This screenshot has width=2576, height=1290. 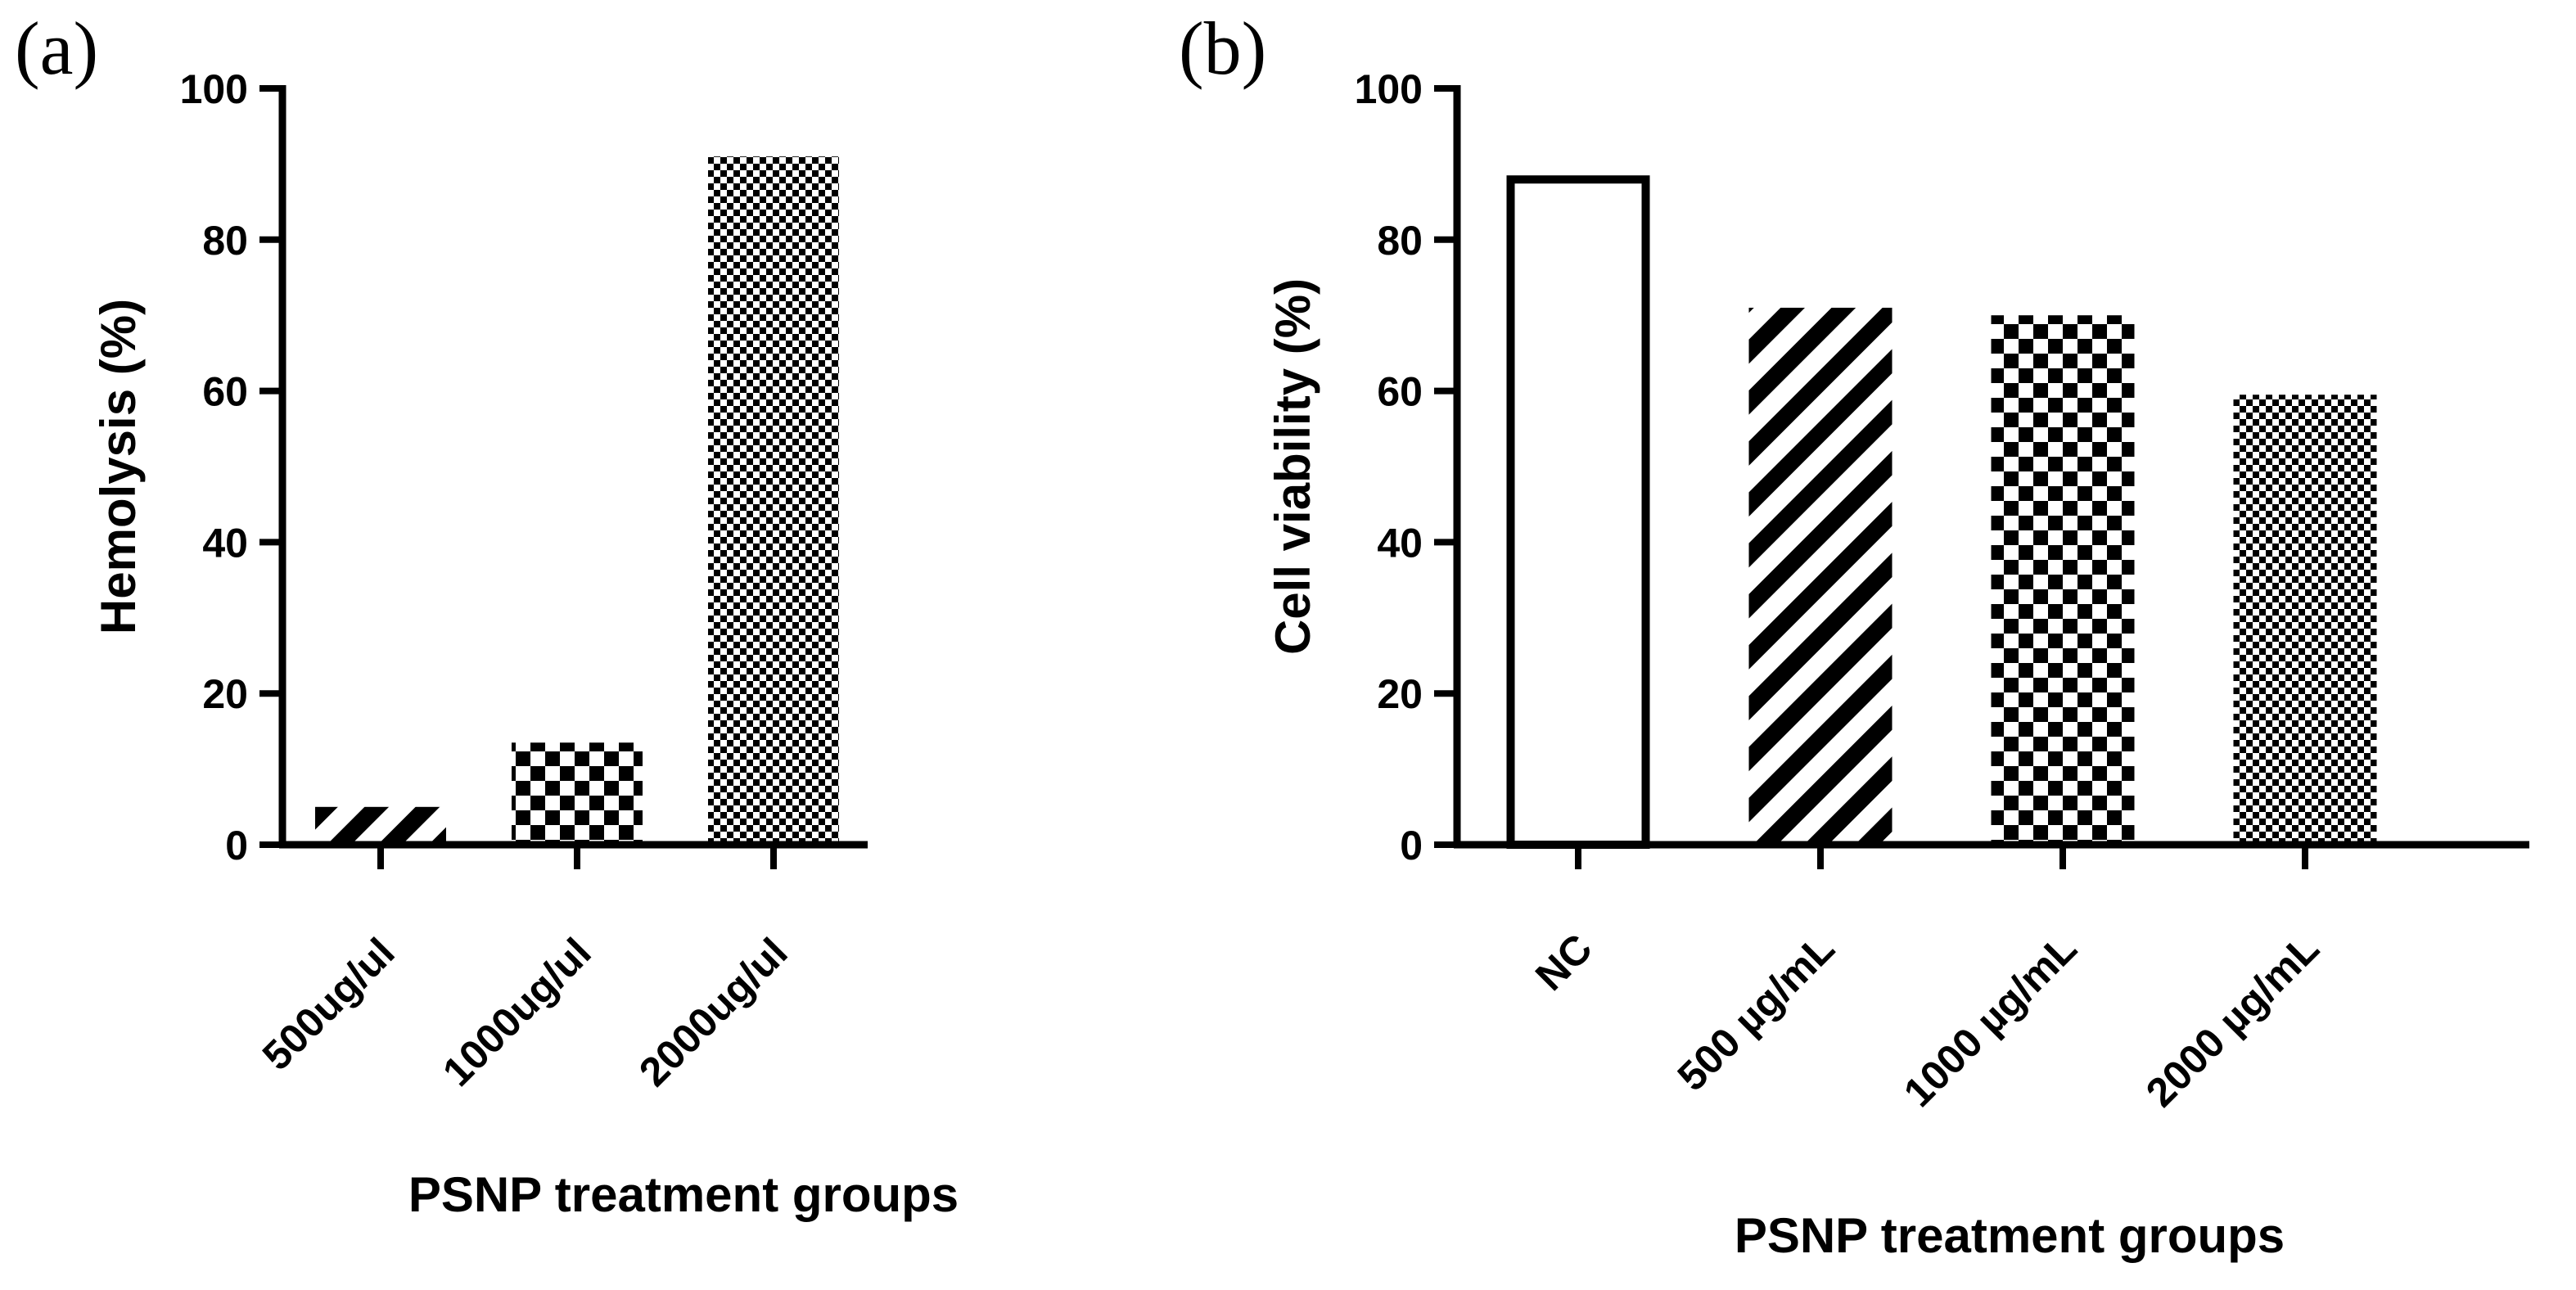 What do you see at coordinates (683, 1194) in the screenshot?
I see `x-axis-title-a: PSNP treatment groups` at bounding box center [683, 1194].